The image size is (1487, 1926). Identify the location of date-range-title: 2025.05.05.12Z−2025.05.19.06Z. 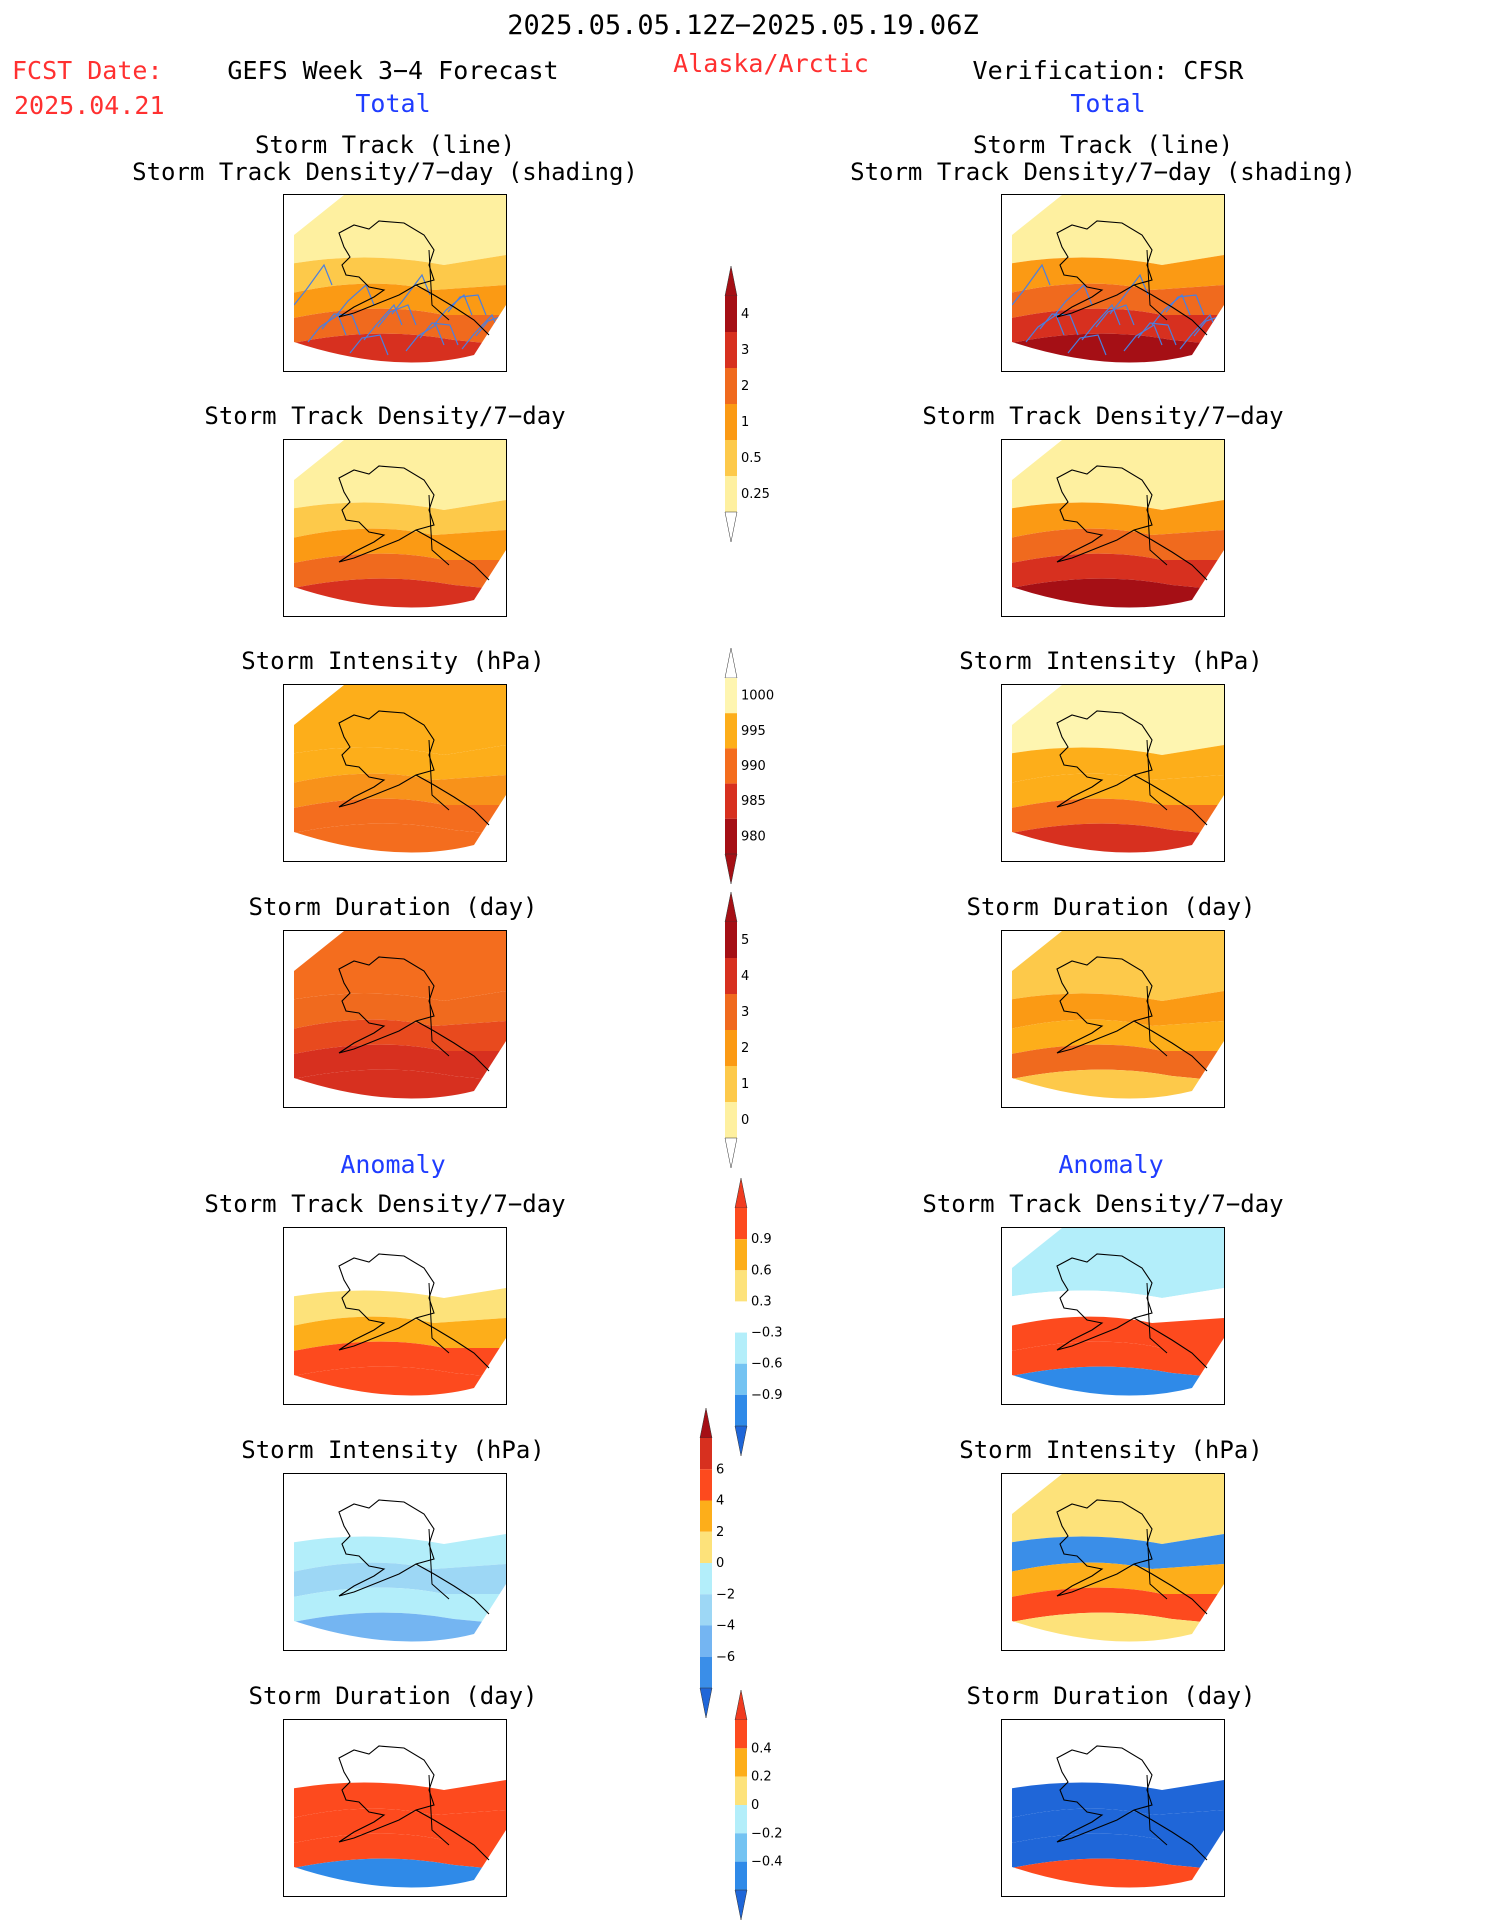
(743, 25).